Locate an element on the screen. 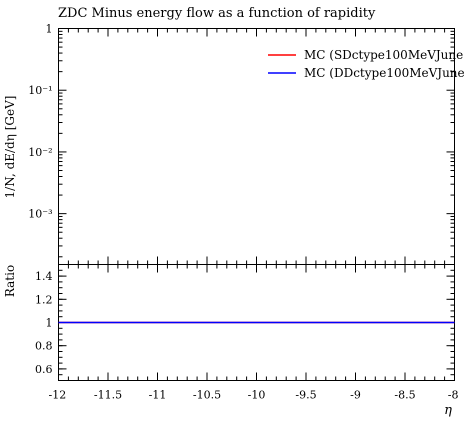  ratio-ylabel: Ratio is located at coordinates (10, 281).